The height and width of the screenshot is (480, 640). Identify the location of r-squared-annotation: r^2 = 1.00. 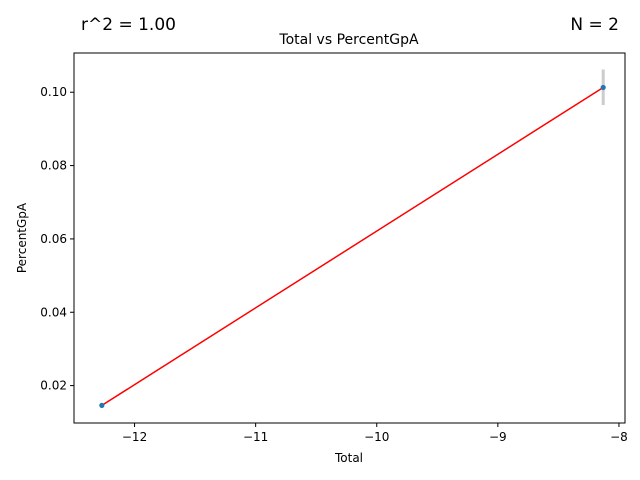
(128, 25).